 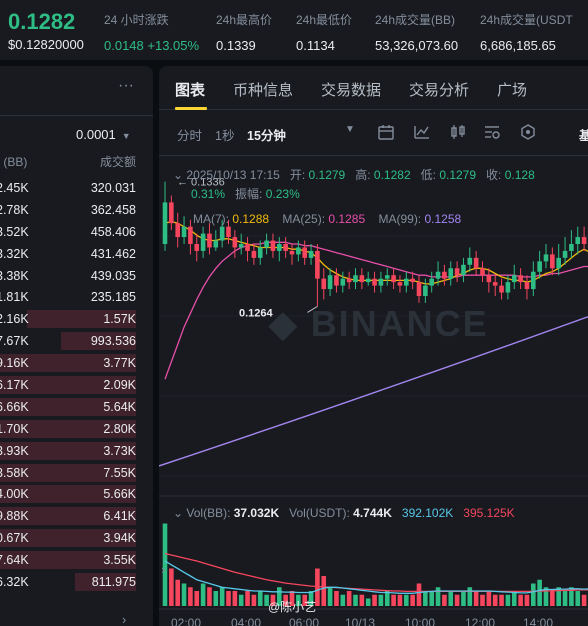 I want to click on order-book-row: 7.67K 993.536, so click(x=76, y=341).